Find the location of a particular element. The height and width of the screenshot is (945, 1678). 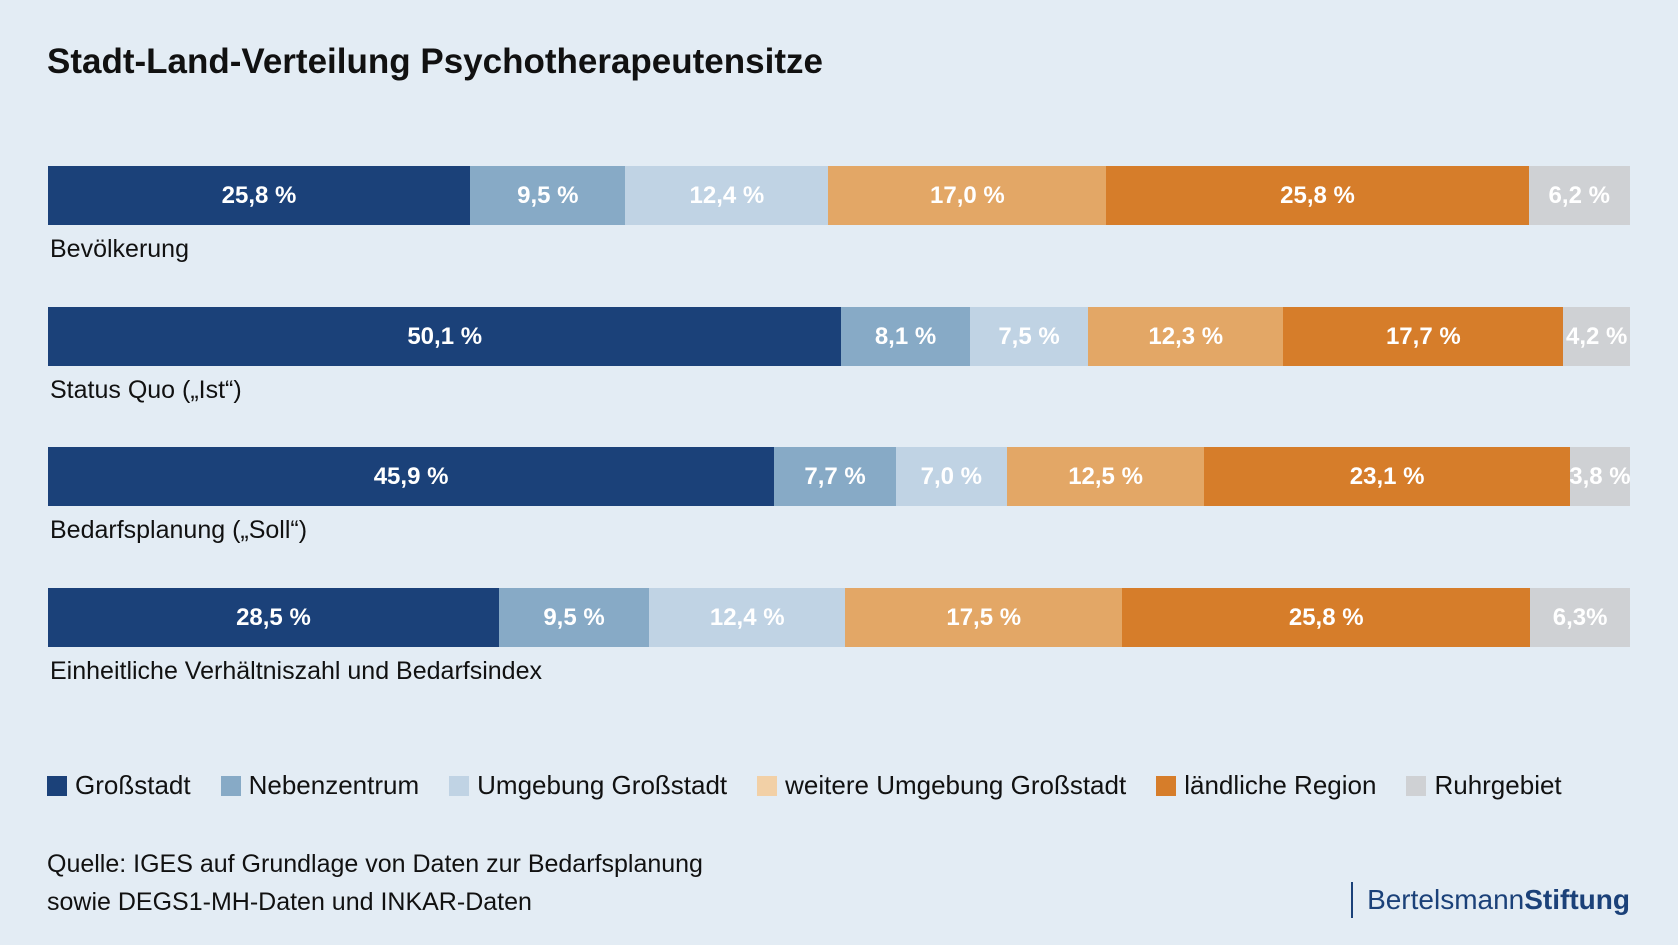

logo-text: Bertelsmann is located at coordinates (1446, 899).